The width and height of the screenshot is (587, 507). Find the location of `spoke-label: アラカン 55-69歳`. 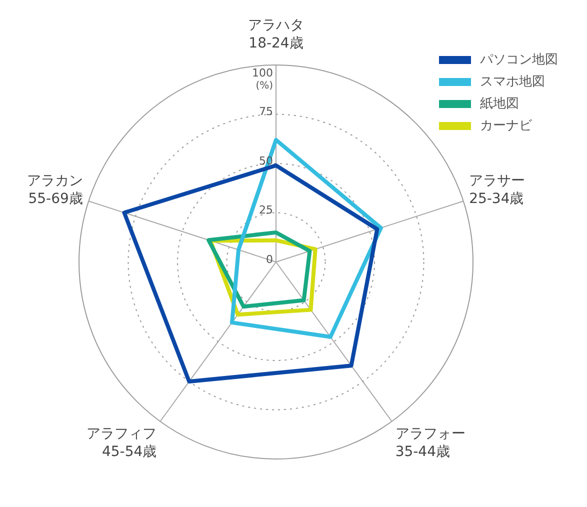

spoke-label: アラカン 55-69歳 is located at coordinates (54, 189).